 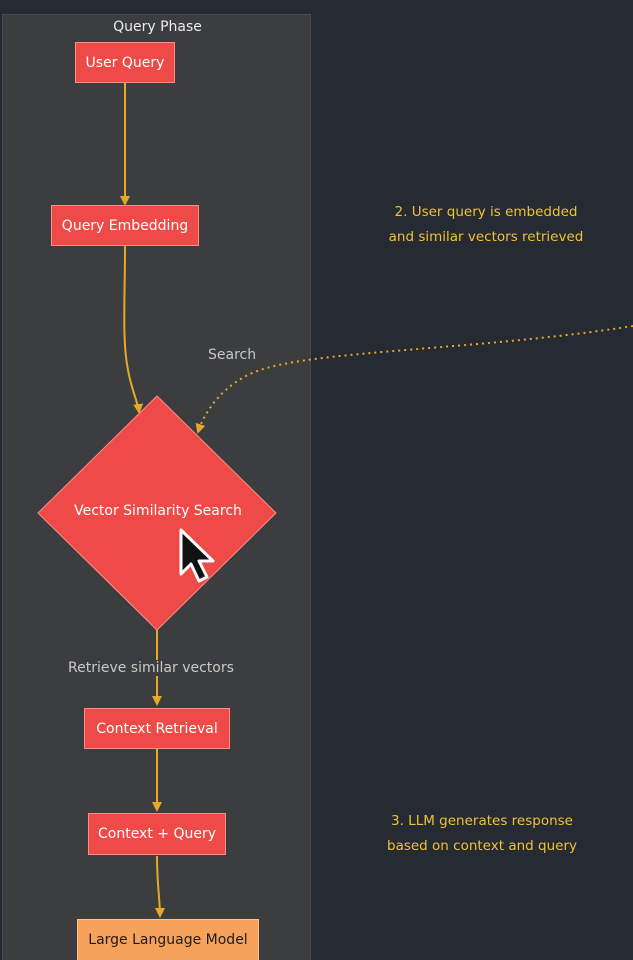 What do you see at coordinates (133, 329) in the screenshot?
I see `edge-embedding-to-search` at bounding box center [133, 329].